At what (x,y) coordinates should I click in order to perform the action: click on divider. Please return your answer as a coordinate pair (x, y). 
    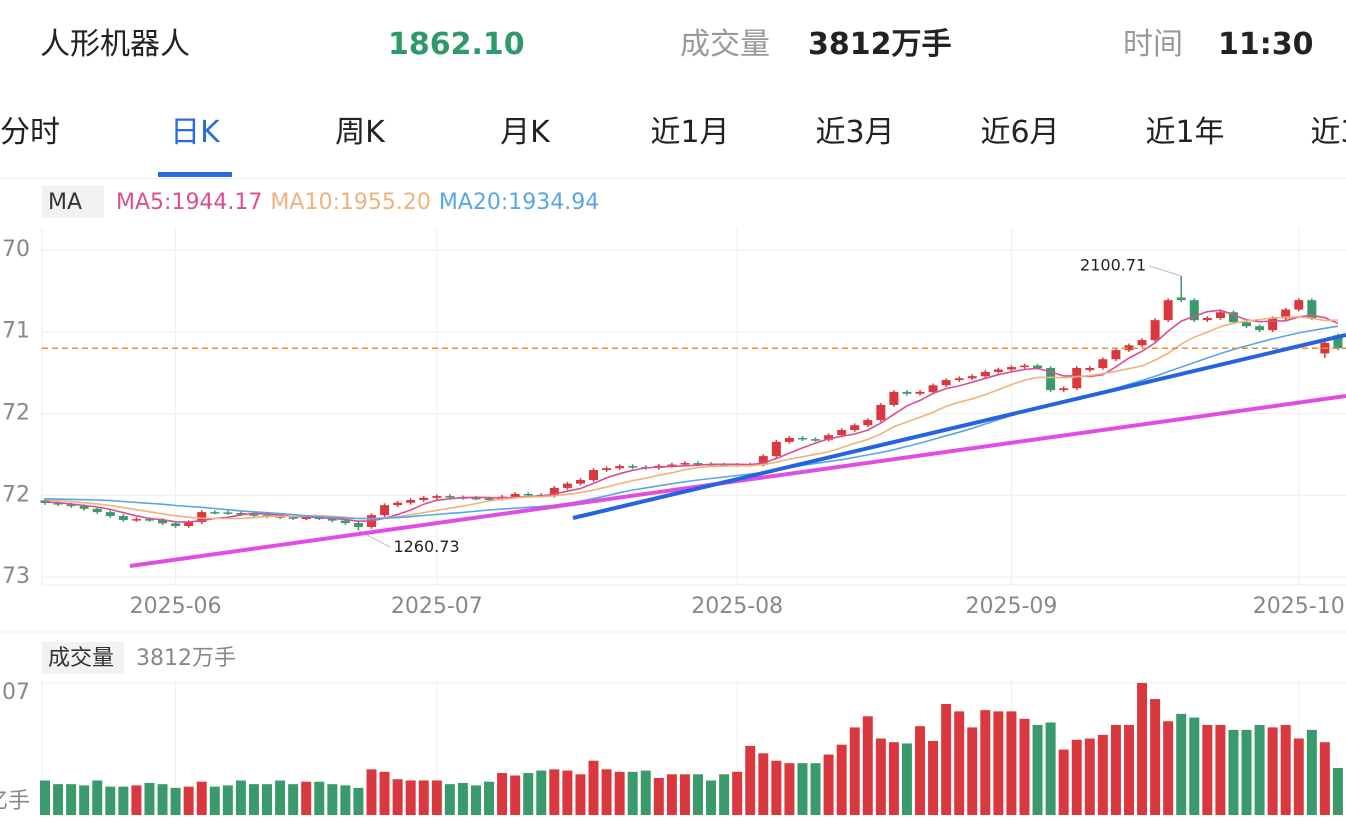
    Looking at the image, I should click on (673, 178).